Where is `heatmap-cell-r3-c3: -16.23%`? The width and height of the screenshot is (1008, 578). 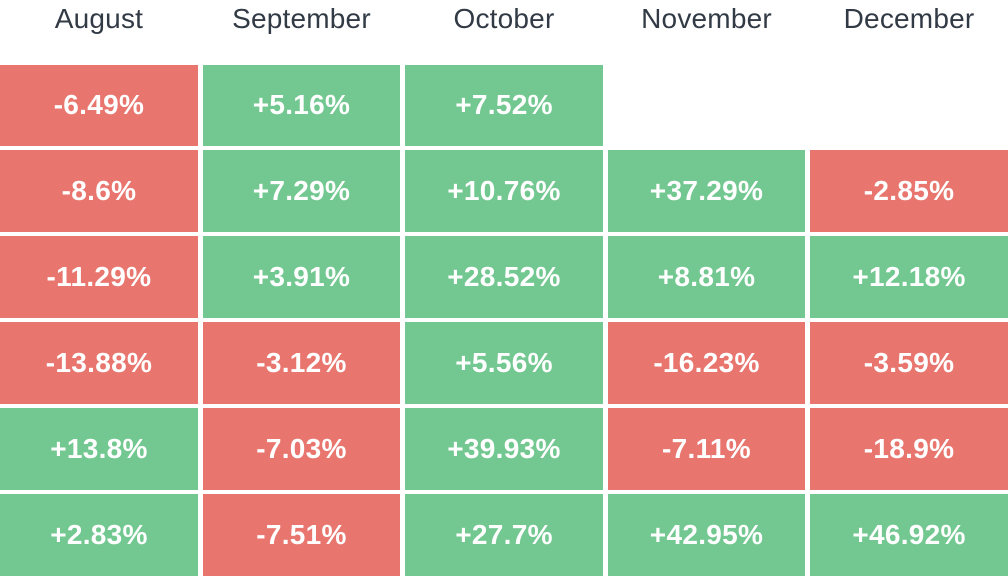
heatmap-cell-r3-c3: -16.23% is located at coordinates (706, 363).